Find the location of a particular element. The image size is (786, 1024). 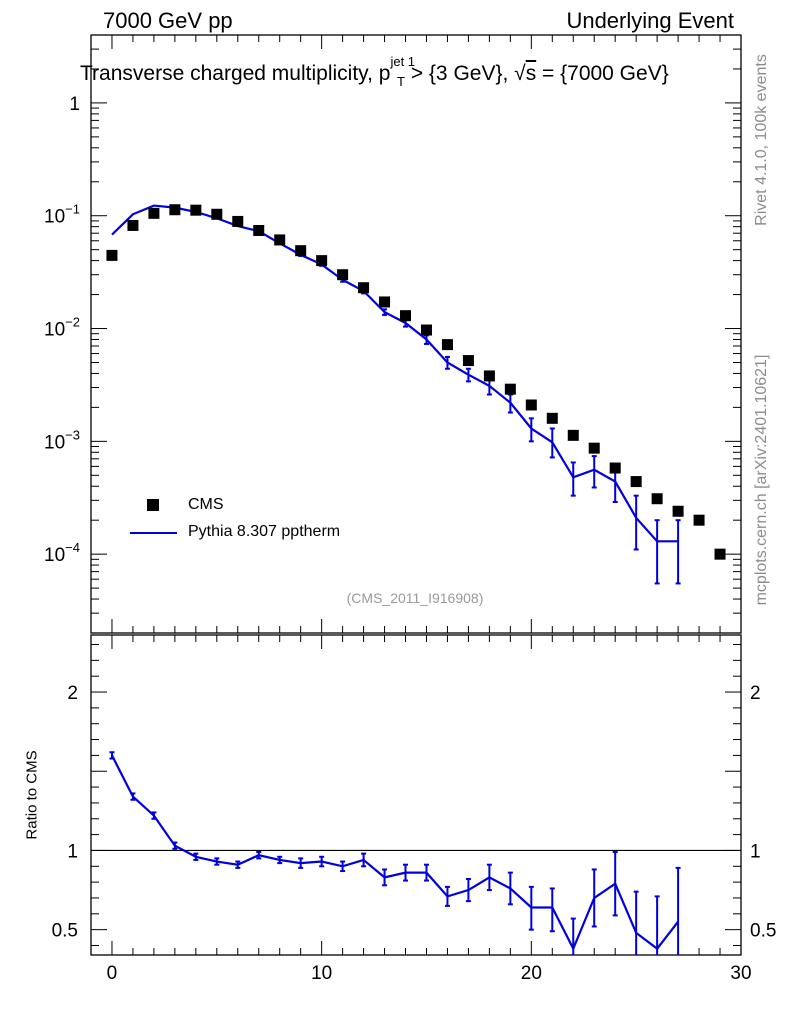

title-sqrt: √ is located at coordinates (520, 73).